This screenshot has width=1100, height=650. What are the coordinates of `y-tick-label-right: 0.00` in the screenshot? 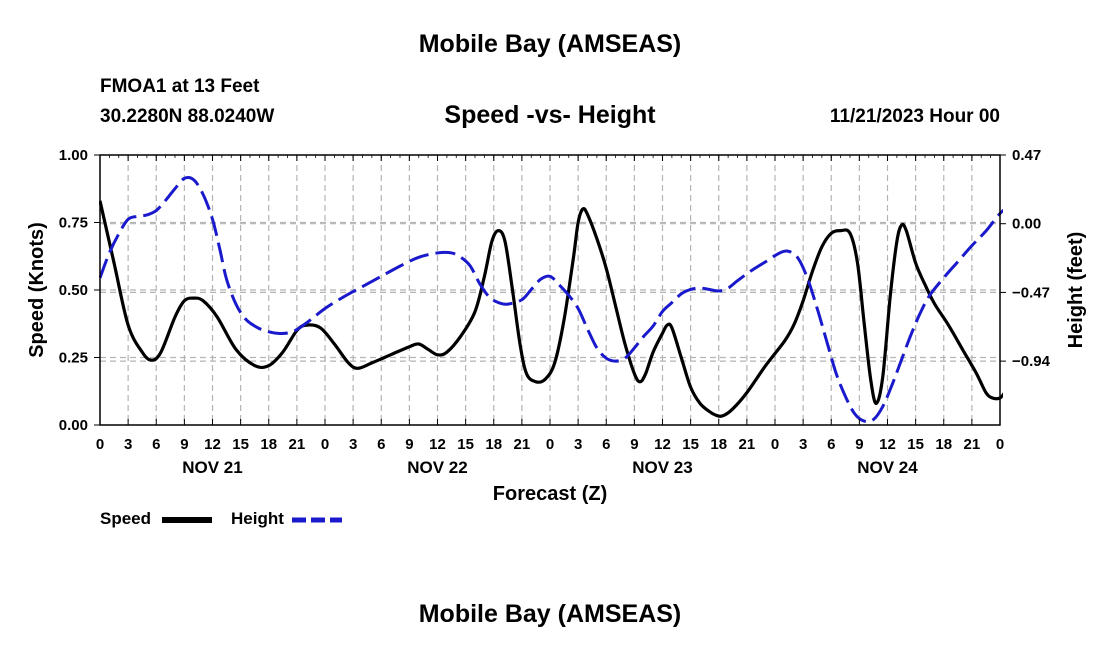 It's located at (1026, 224).